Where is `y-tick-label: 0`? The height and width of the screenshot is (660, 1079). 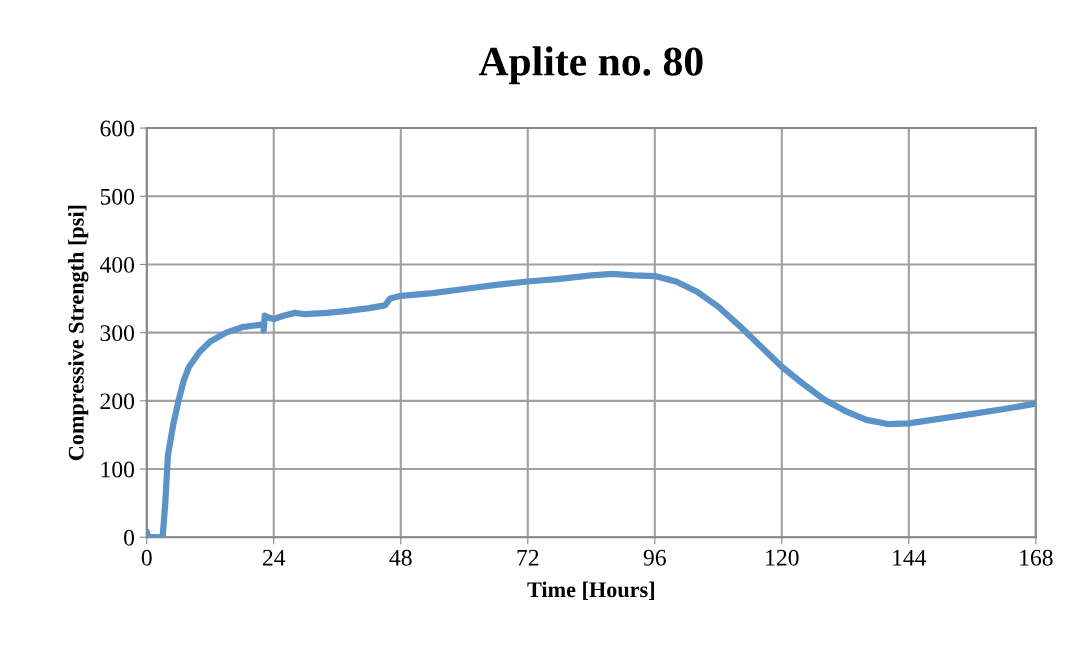 y-tick-label: 0 is located at coordinates (129, 537).